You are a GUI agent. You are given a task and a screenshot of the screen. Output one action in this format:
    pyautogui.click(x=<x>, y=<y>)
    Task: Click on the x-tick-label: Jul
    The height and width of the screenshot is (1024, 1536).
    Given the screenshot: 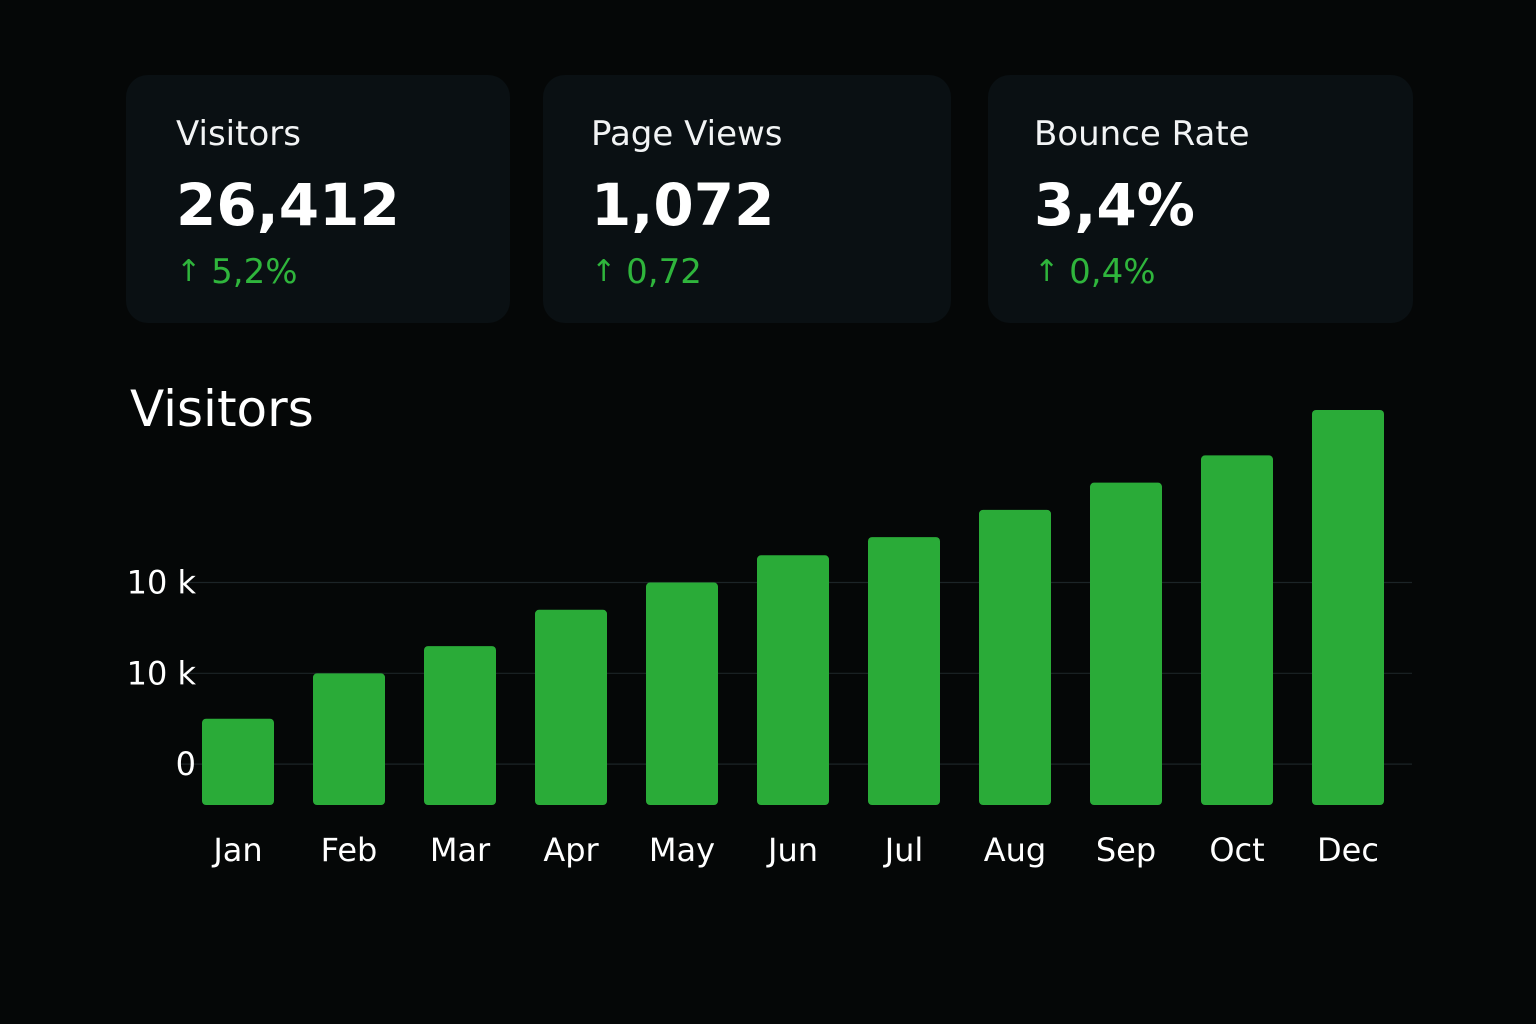 What is the action you would take?
    pyautogui.click(x=903, y=850)
    